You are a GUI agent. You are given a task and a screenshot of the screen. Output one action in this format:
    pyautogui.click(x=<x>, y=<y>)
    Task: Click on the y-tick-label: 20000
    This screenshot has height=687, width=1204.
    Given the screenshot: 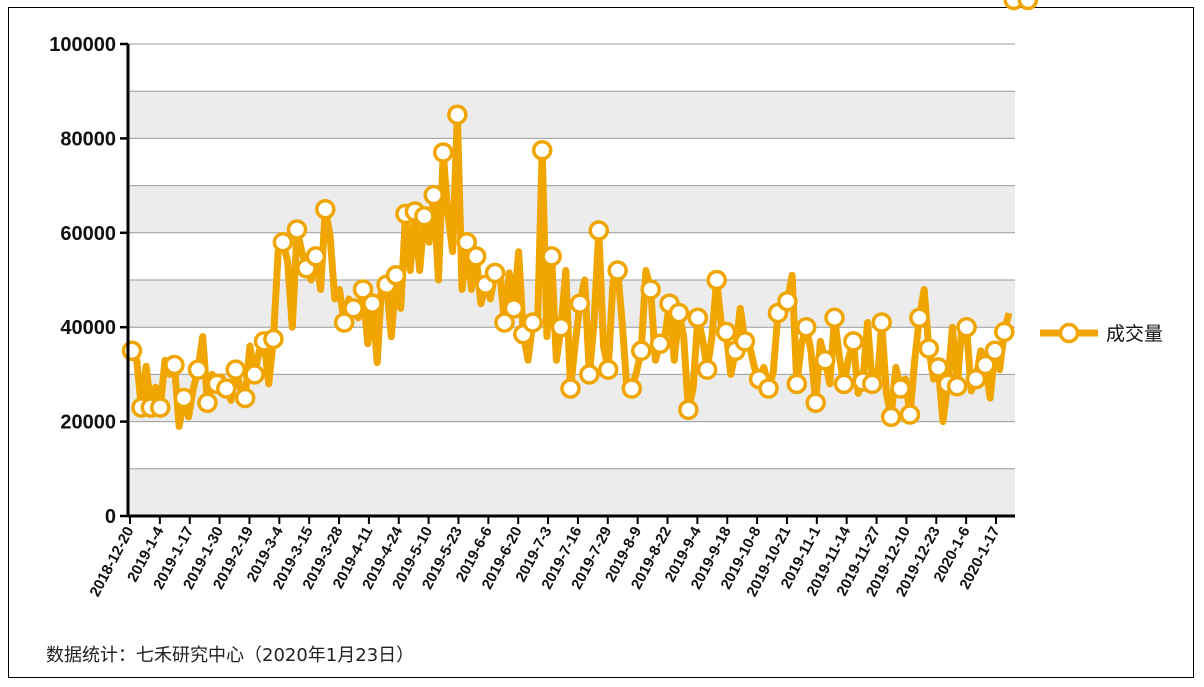 What is the action you would take?
    pyautogui.click(x=88, y=423)
    